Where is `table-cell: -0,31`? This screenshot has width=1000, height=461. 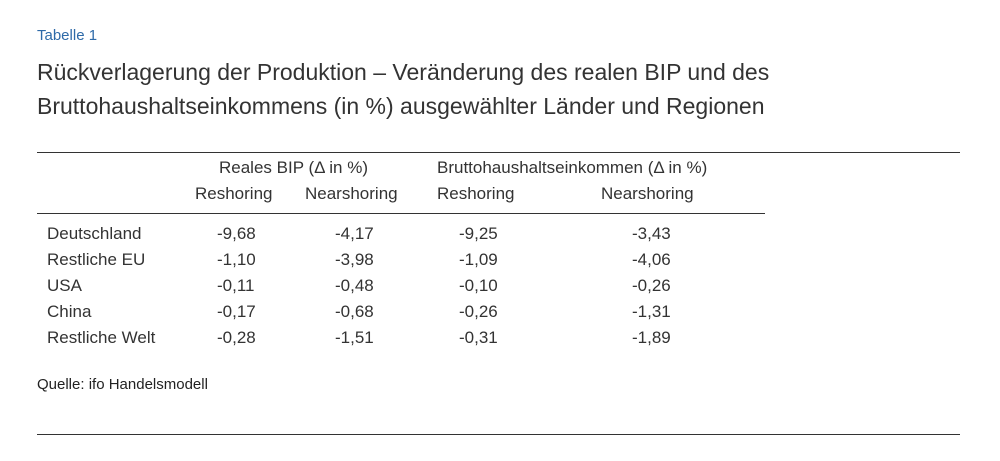
table-cell: -0,31 is located at coordinates (478, 337).